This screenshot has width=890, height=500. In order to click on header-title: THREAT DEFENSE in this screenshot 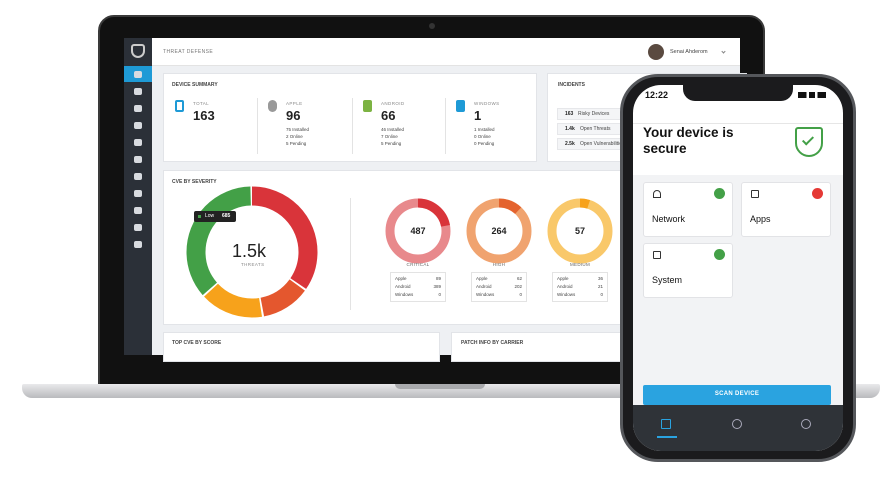, I will do `click(188, 52)`.